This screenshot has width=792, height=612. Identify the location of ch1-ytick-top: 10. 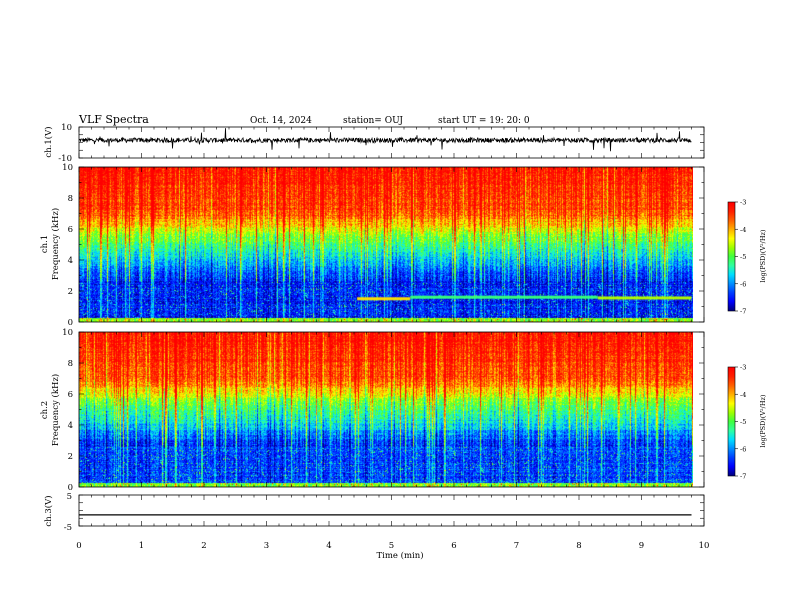
(66, 128).